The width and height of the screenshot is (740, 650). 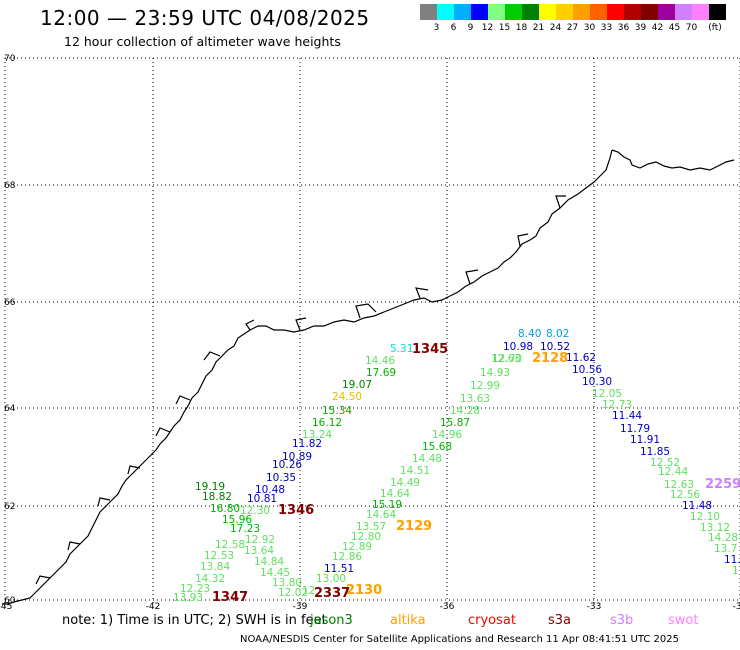 What do you see at coordinates (395, 494) in the screenshot?
I see `wave-height-label: 14.64` at bounding box center [395, 494].